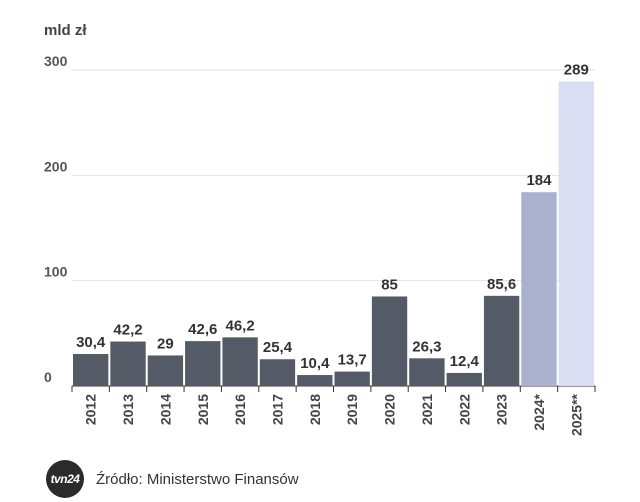 The height and width of the screenshot is (502, 640). I want to click on bar-2021, so click(427, 372).